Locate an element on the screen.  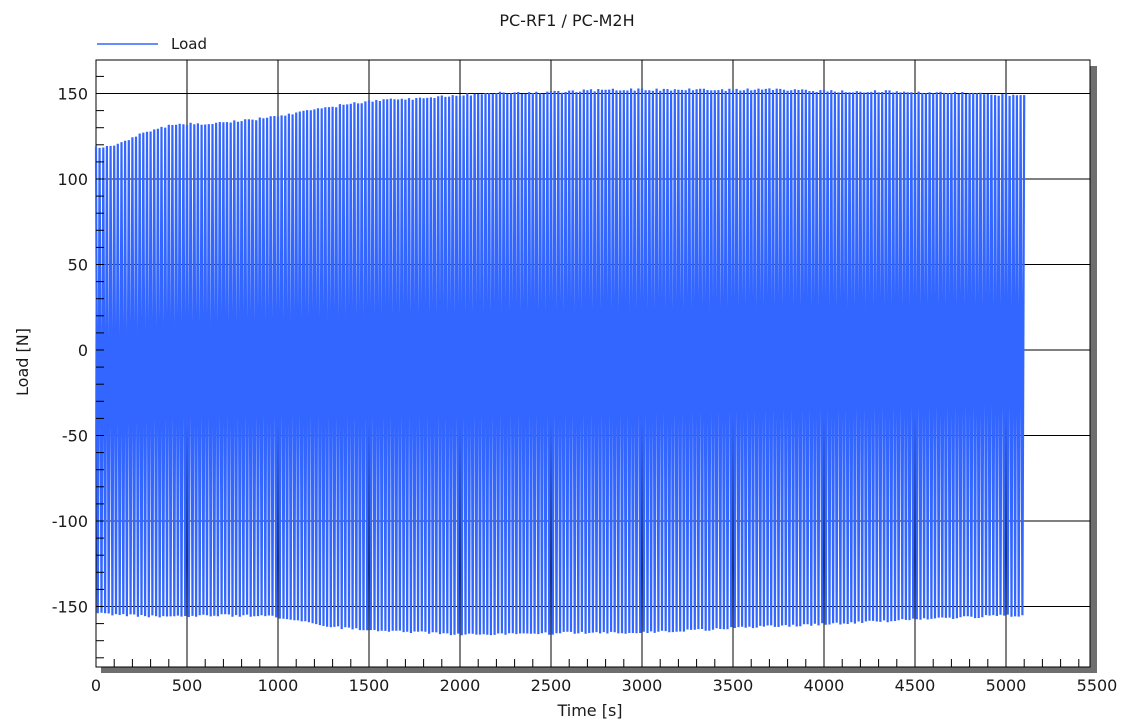
y-tick-label: 50 is located at coordinates (78, 265).